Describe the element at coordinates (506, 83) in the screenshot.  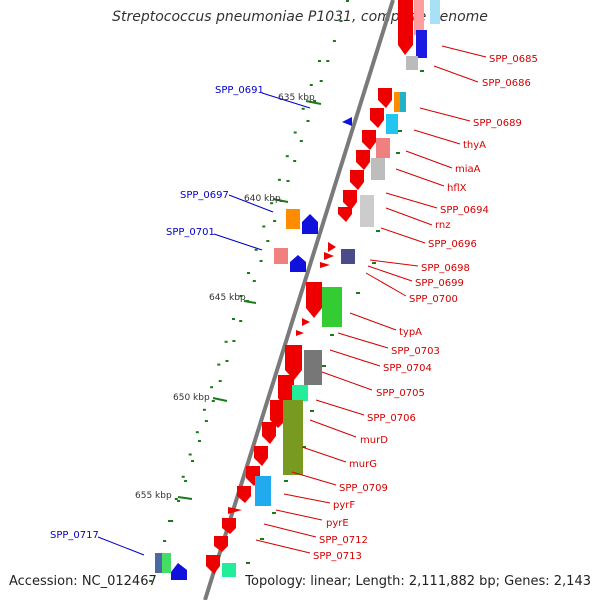
I see `gene-label: SPP_0686` at that location.